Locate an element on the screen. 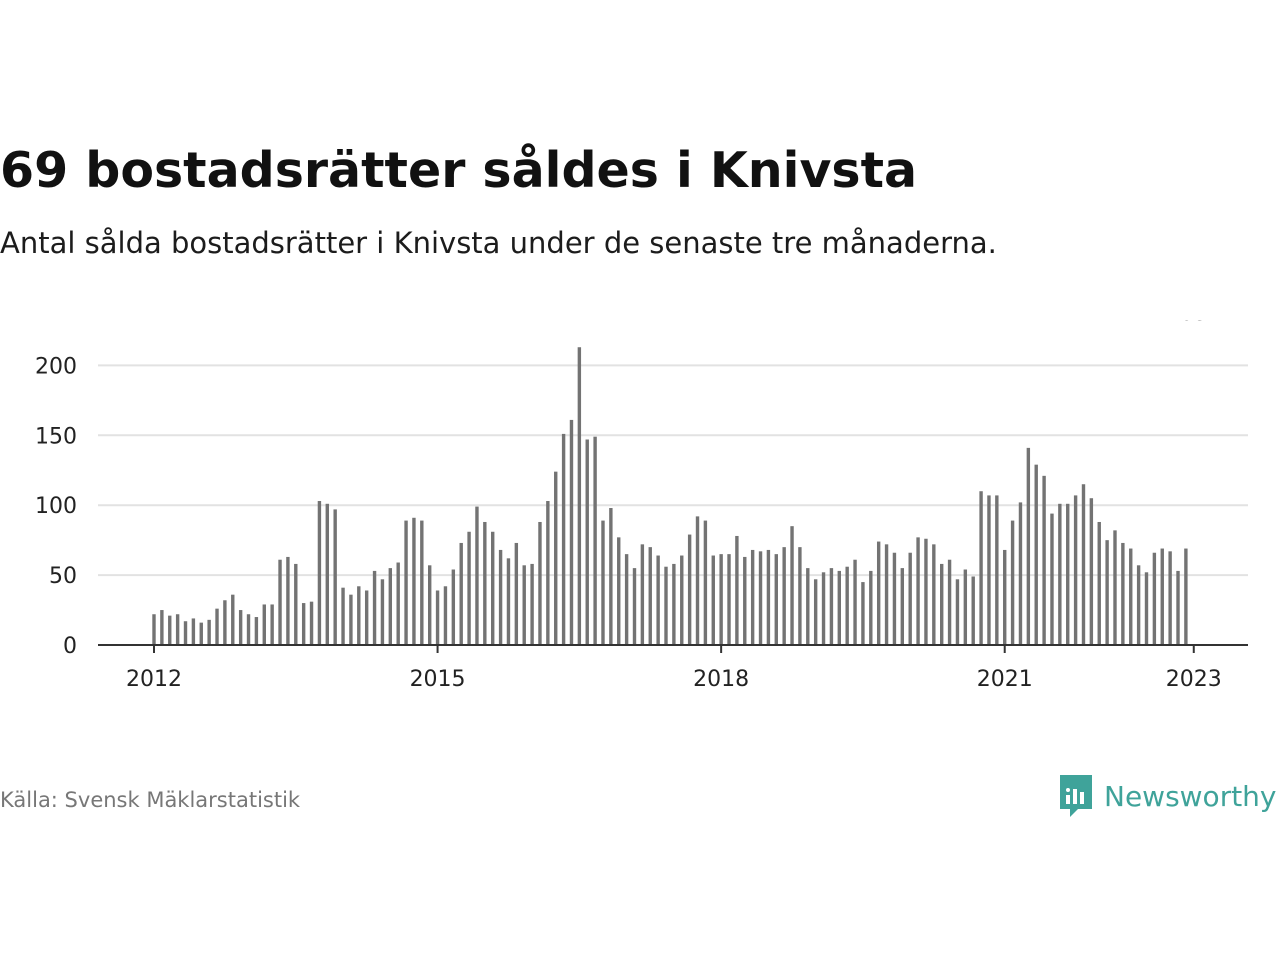 The width and height of the screenshot is (1280, 960). chart-title: 69 bostadsrätter såldes i Knivsta is located at coordinates (459, 170).